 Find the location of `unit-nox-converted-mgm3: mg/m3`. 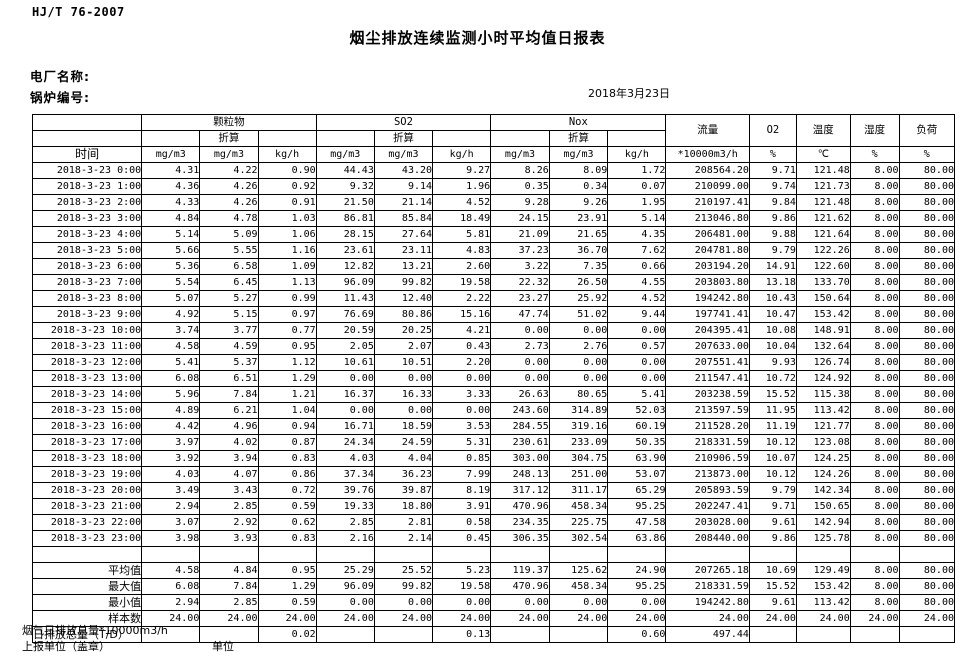

unit-nox-converted-mgm3: mg/m3 is located at coordinates (578, 154).